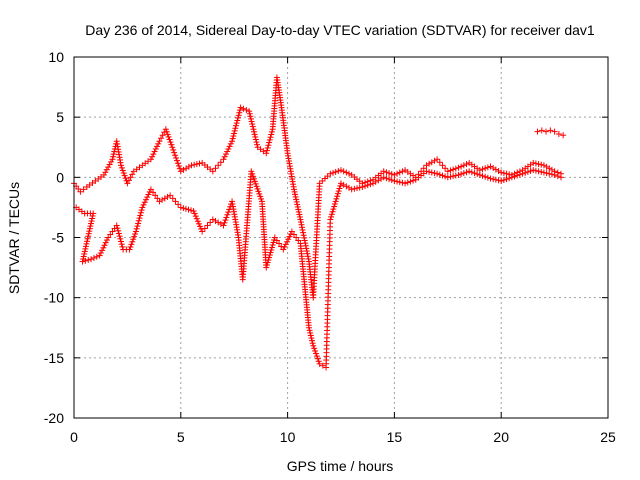 The width and height of the screenshot is (640, 480). What do you see at coordinates (54, 298) in the screenshot?
I see `y-tick-label: -10` at bounding box center [54, 298].